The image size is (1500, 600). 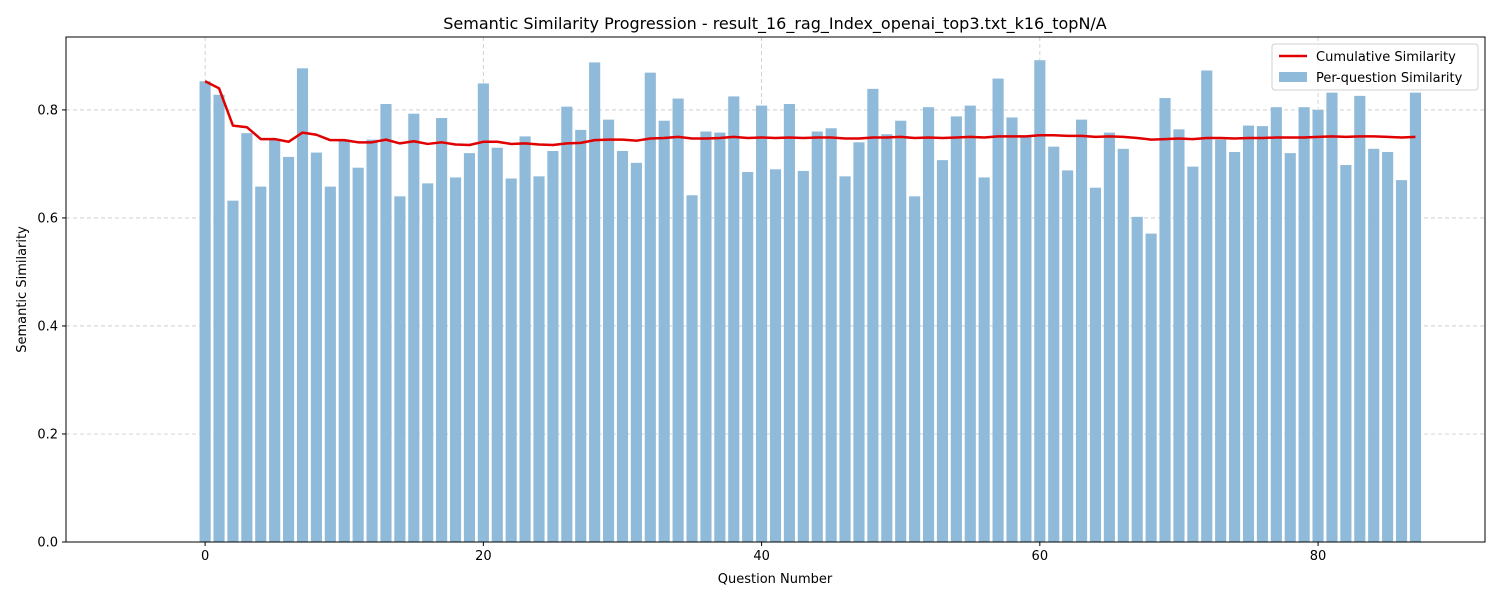 I want to click on legend-bar-swatch, so click(x=1293, y=77).